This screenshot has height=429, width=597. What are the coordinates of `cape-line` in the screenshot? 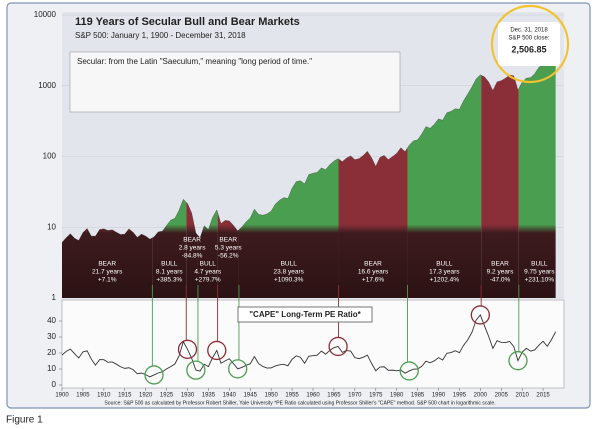 It's located at (309, 346).